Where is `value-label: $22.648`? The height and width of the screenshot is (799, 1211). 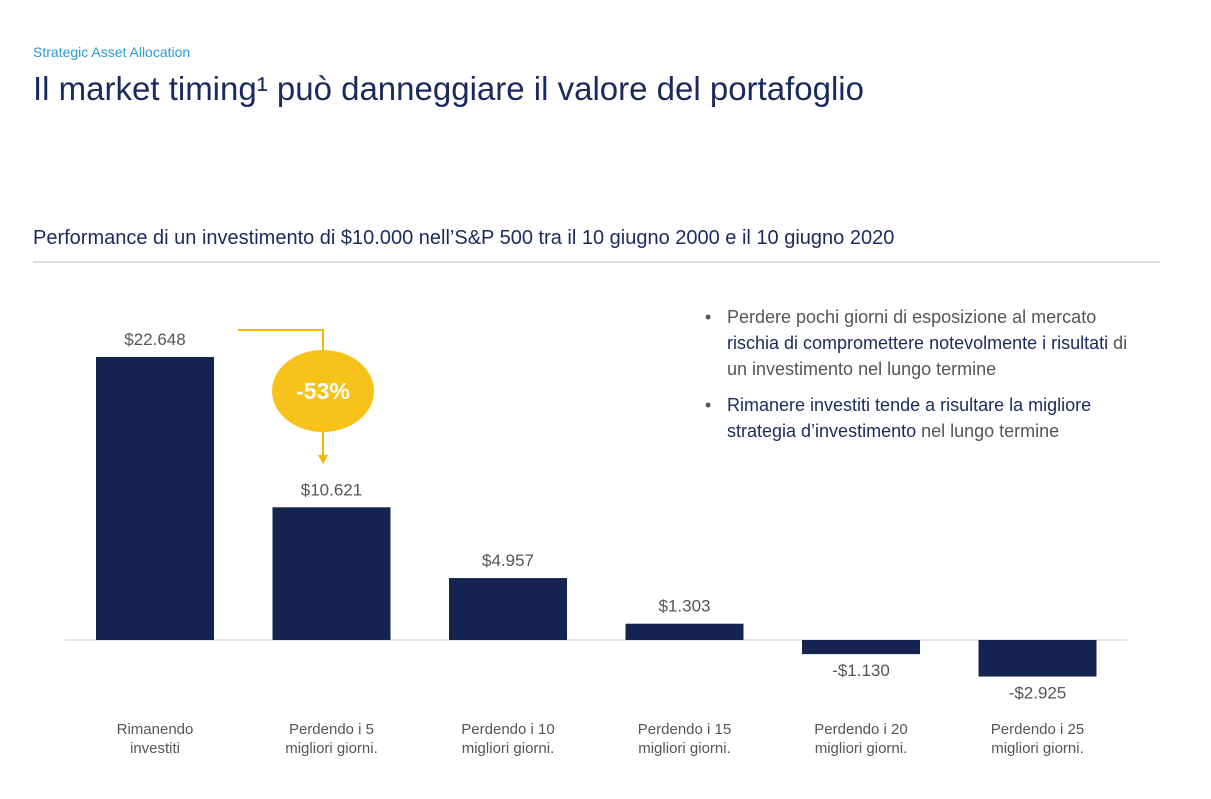 value-label: $22.648 is located at coordinates (154, 339).